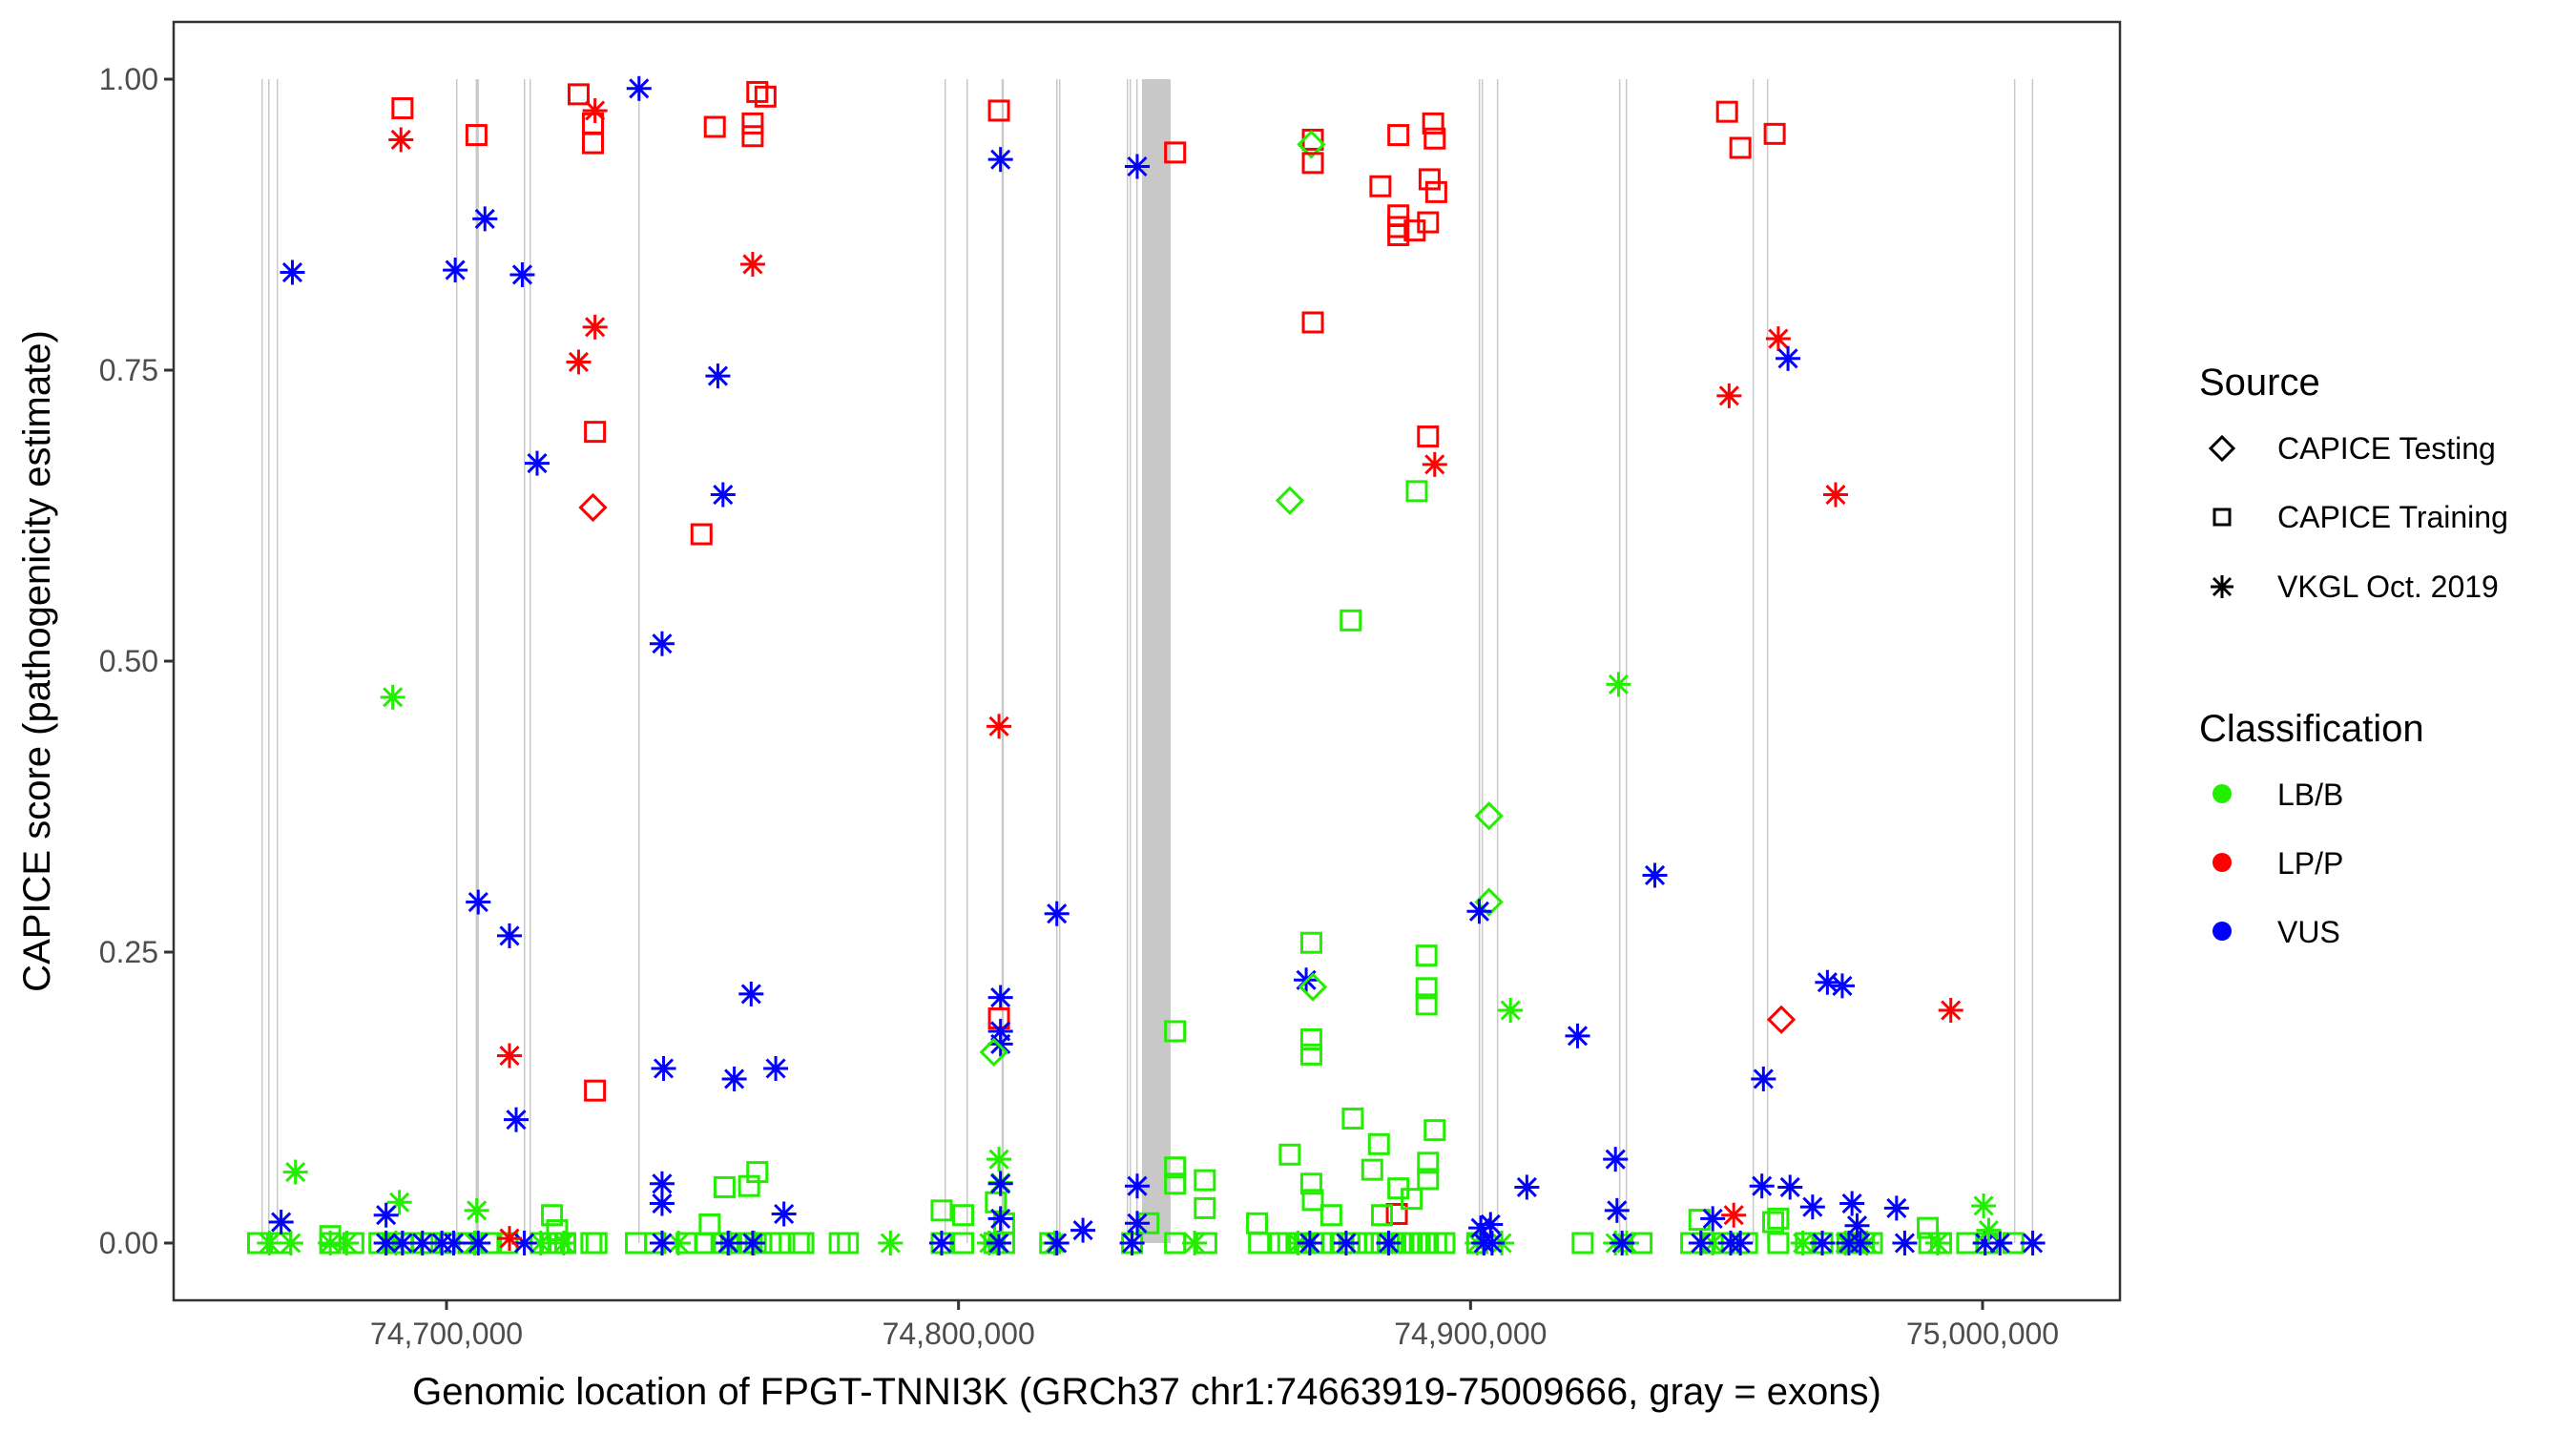 This screenshot has width=2576, height=1431. Describe the element at coordinates (1214, 1325) in the screenshot. I see `x-axis: 74,700,000 74,800,000 74,900,000 75,000,000` at that location.